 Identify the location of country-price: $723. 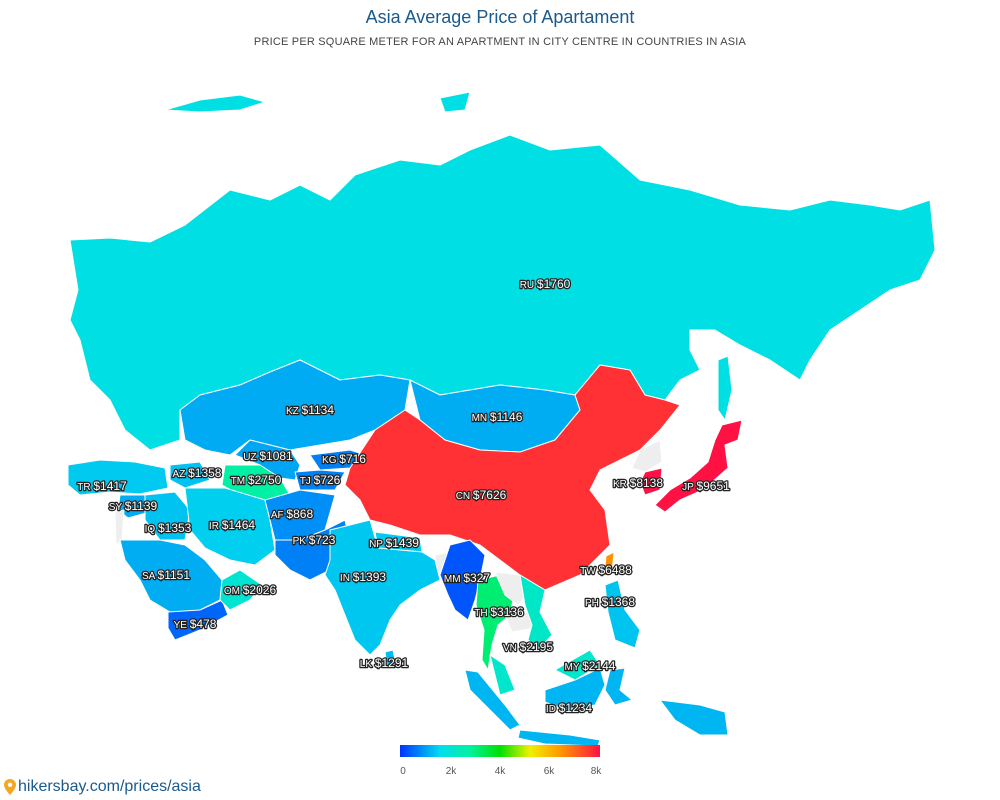
(322, 540).